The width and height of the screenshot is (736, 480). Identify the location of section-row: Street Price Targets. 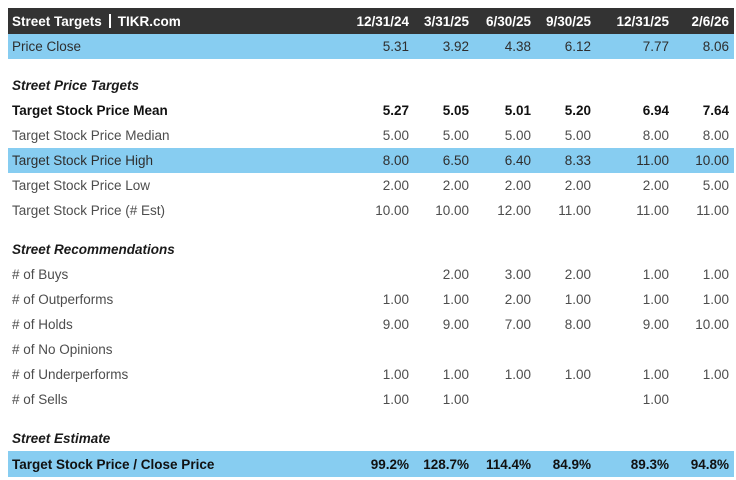
(371, 85).